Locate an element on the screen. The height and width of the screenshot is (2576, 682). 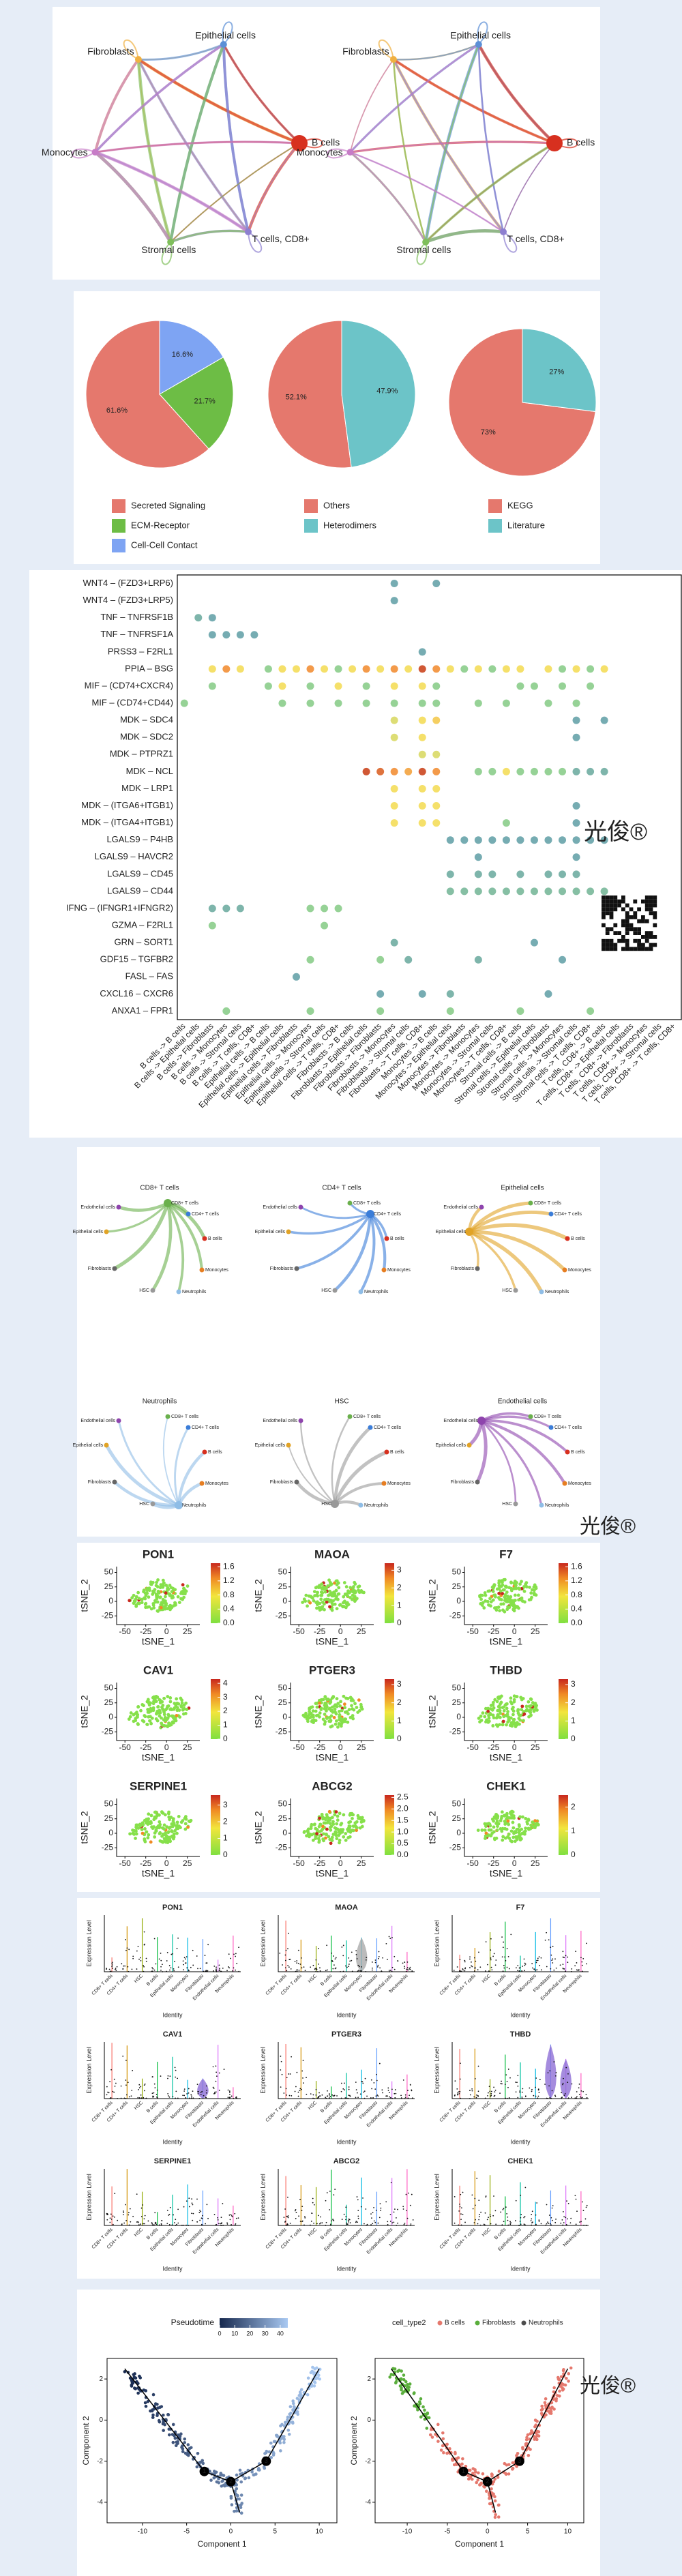
network-edge is located at coordinates (465, 236).